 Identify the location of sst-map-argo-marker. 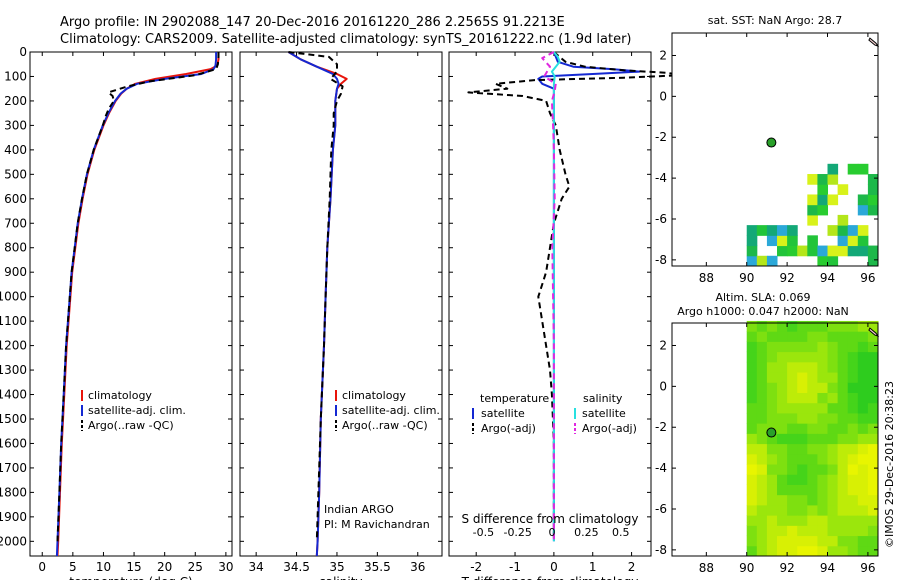
(771, 142).